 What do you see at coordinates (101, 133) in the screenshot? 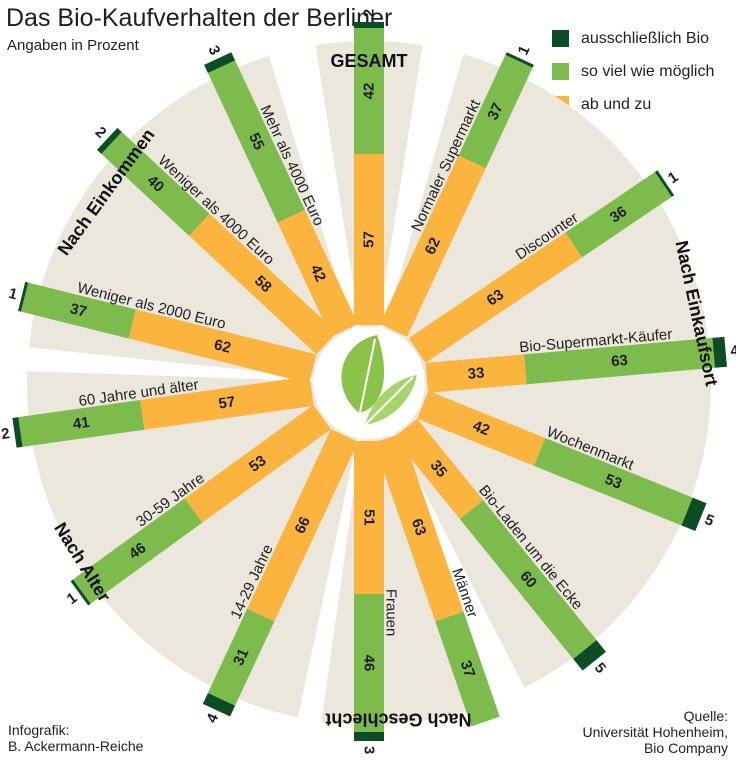
I see `value-label-exclusive-4-1: 2` at bounding box center [101, 133].